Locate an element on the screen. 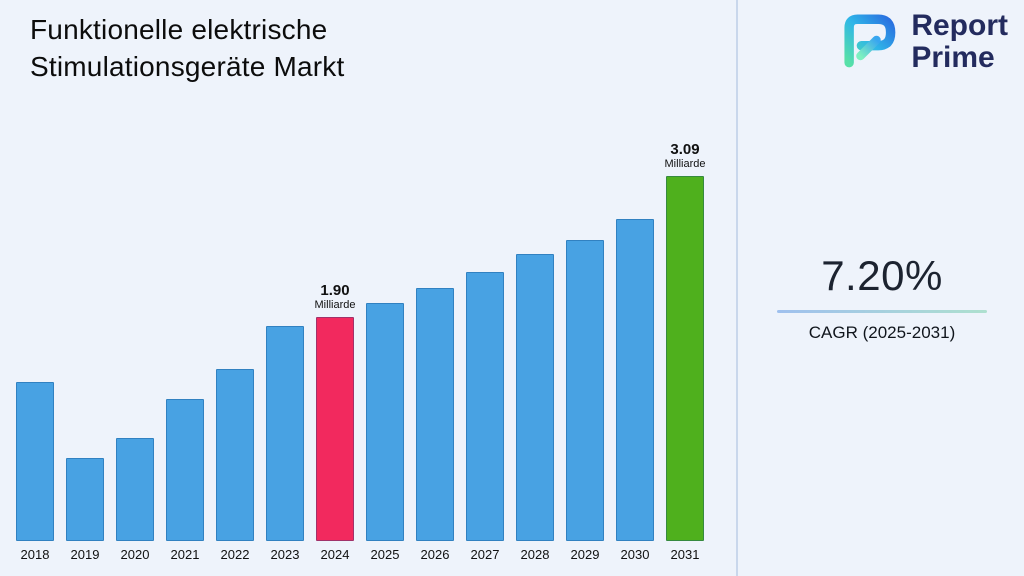 This screenshot has height=576, width=1024. report-prime-logo-text: Report Prime is located at coordinates (959, 42).